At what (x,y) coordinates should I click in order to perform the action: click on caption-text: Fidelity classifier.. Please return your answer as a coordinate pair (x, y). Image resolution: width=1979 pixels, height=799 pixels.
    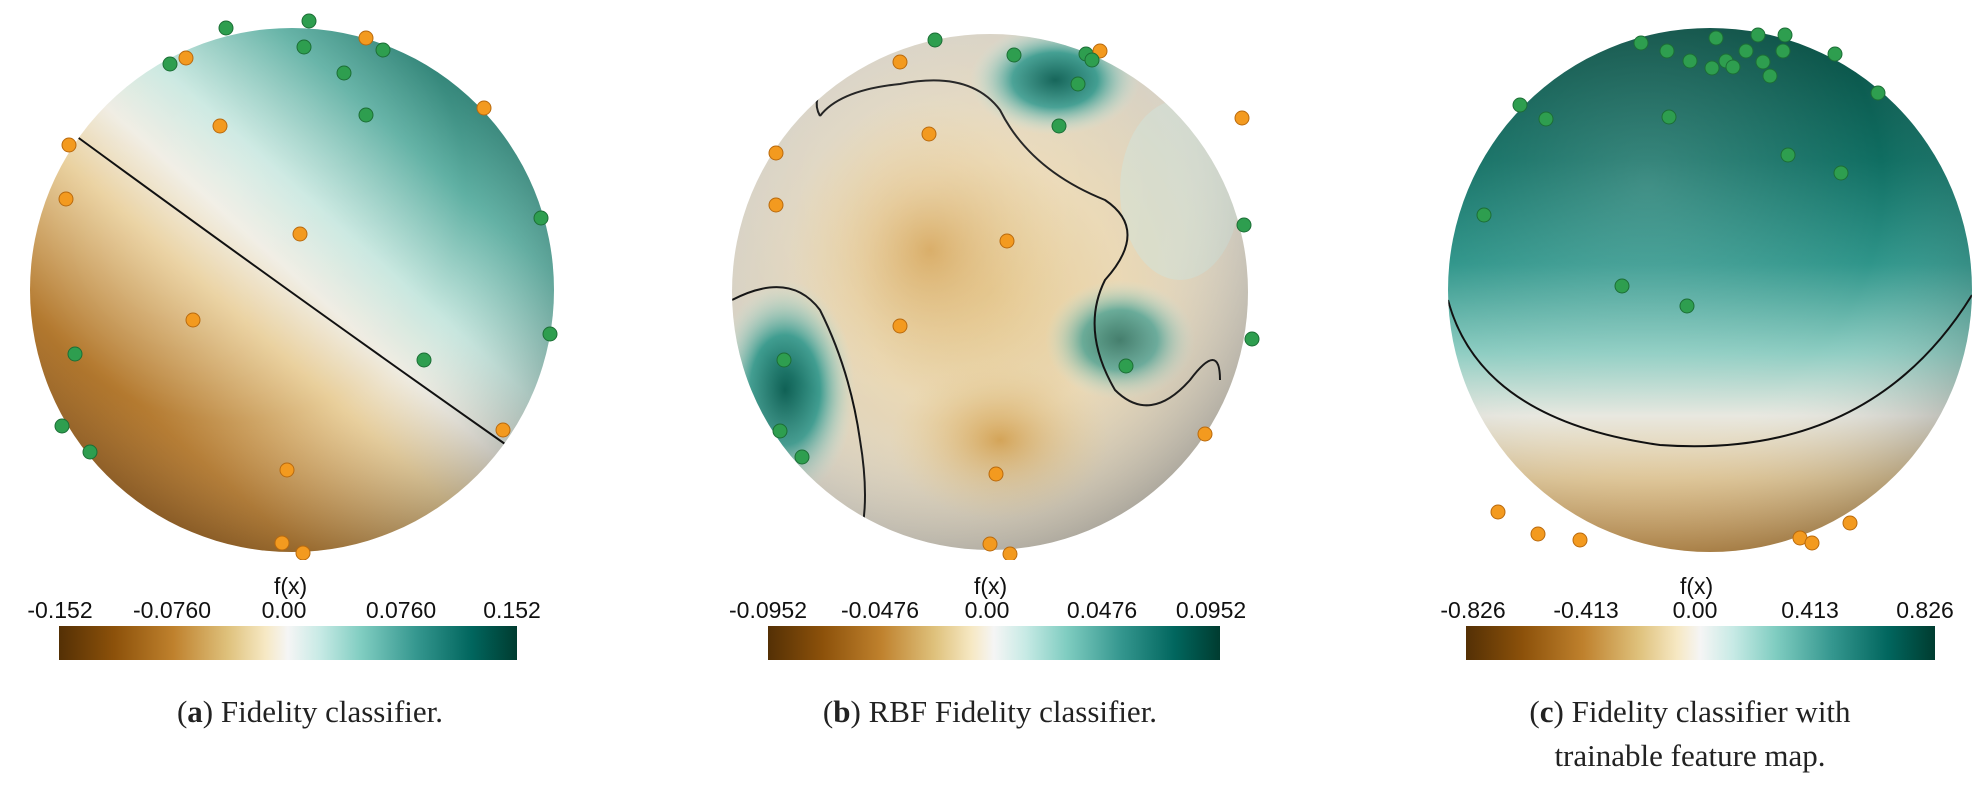
    Looking at the image, I should click on (332, 711).